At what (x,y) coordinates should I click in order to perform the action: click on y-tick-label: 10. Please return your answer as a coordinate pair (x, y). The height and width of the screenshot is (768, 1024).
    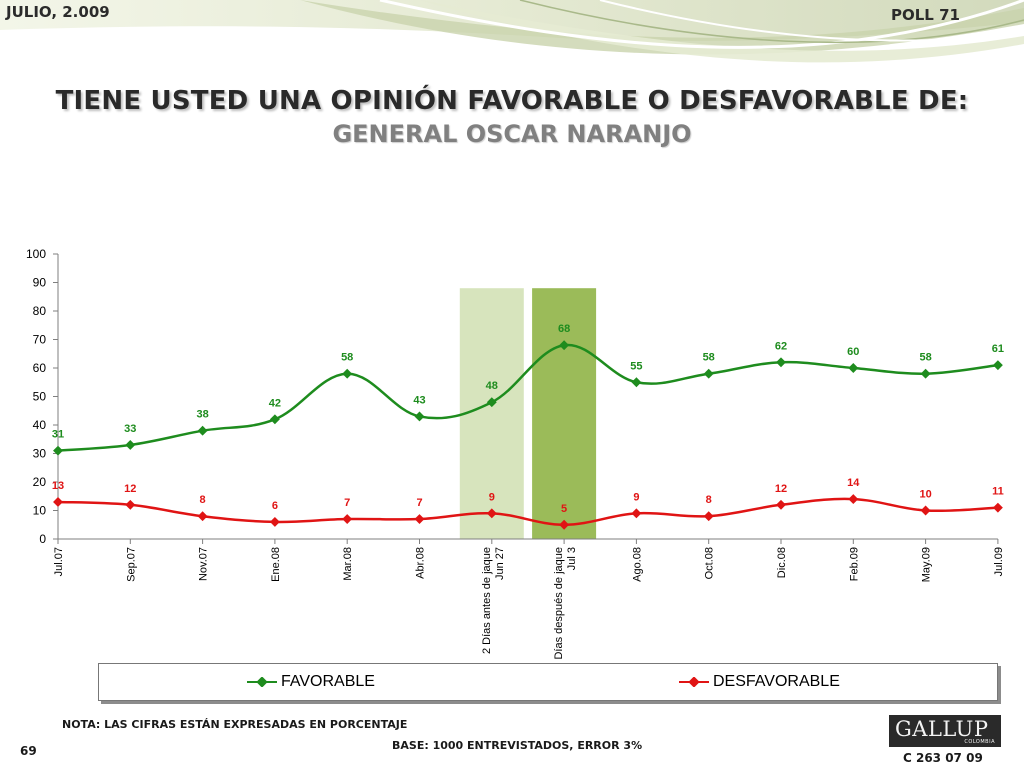
    Looking at the image, I should click on (40, 511).